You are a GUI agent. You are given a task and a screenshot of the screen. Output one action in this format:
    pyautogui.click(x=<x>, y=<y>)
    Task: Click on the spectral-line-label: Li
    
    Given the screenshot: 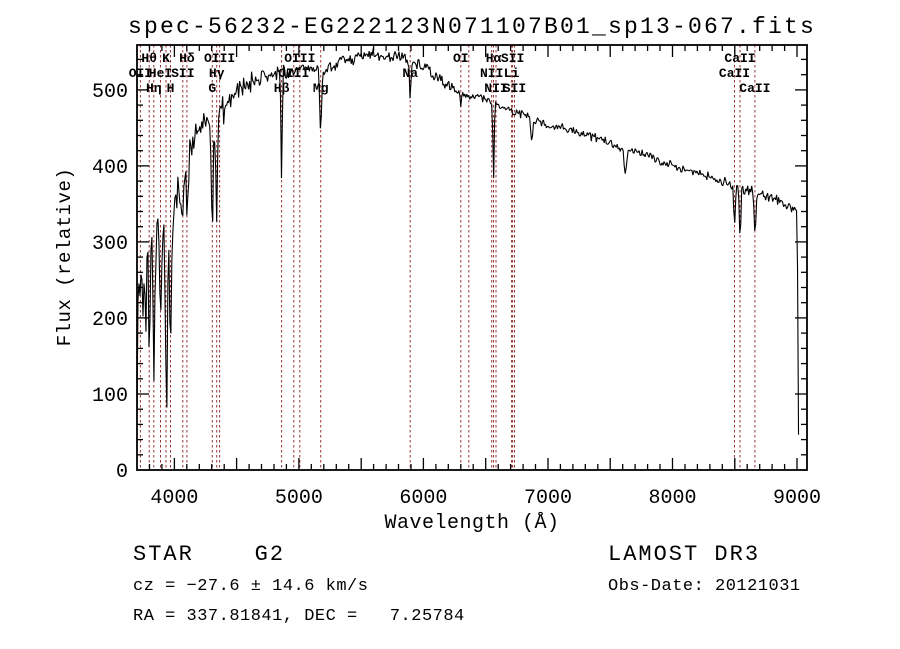 What is the action you would take?
    pyautogui.click(x=512, y=73)
    